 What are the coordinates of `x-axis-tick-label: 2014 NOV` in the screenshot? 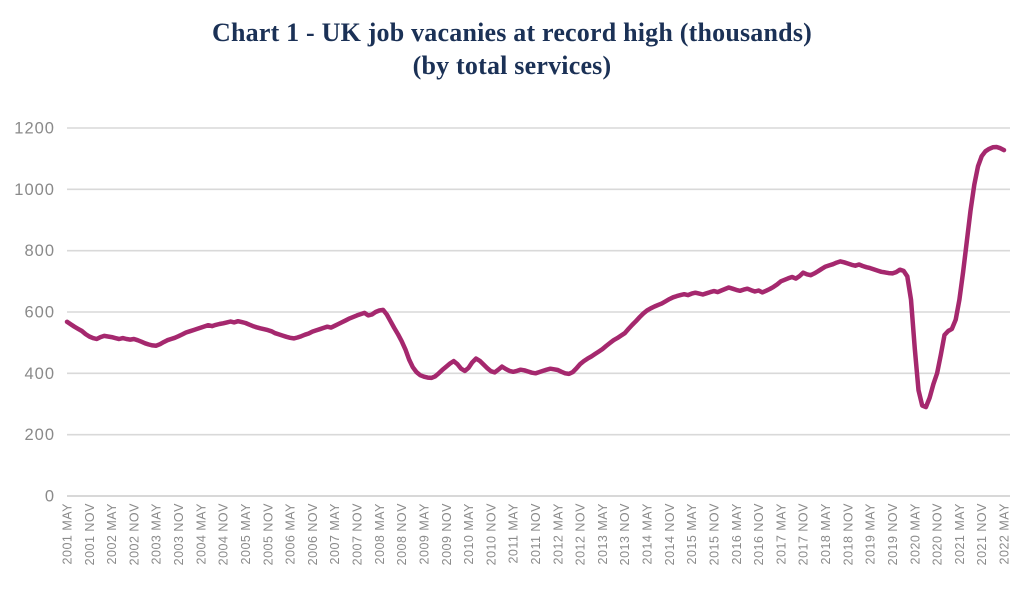 It's located at (670, 534).